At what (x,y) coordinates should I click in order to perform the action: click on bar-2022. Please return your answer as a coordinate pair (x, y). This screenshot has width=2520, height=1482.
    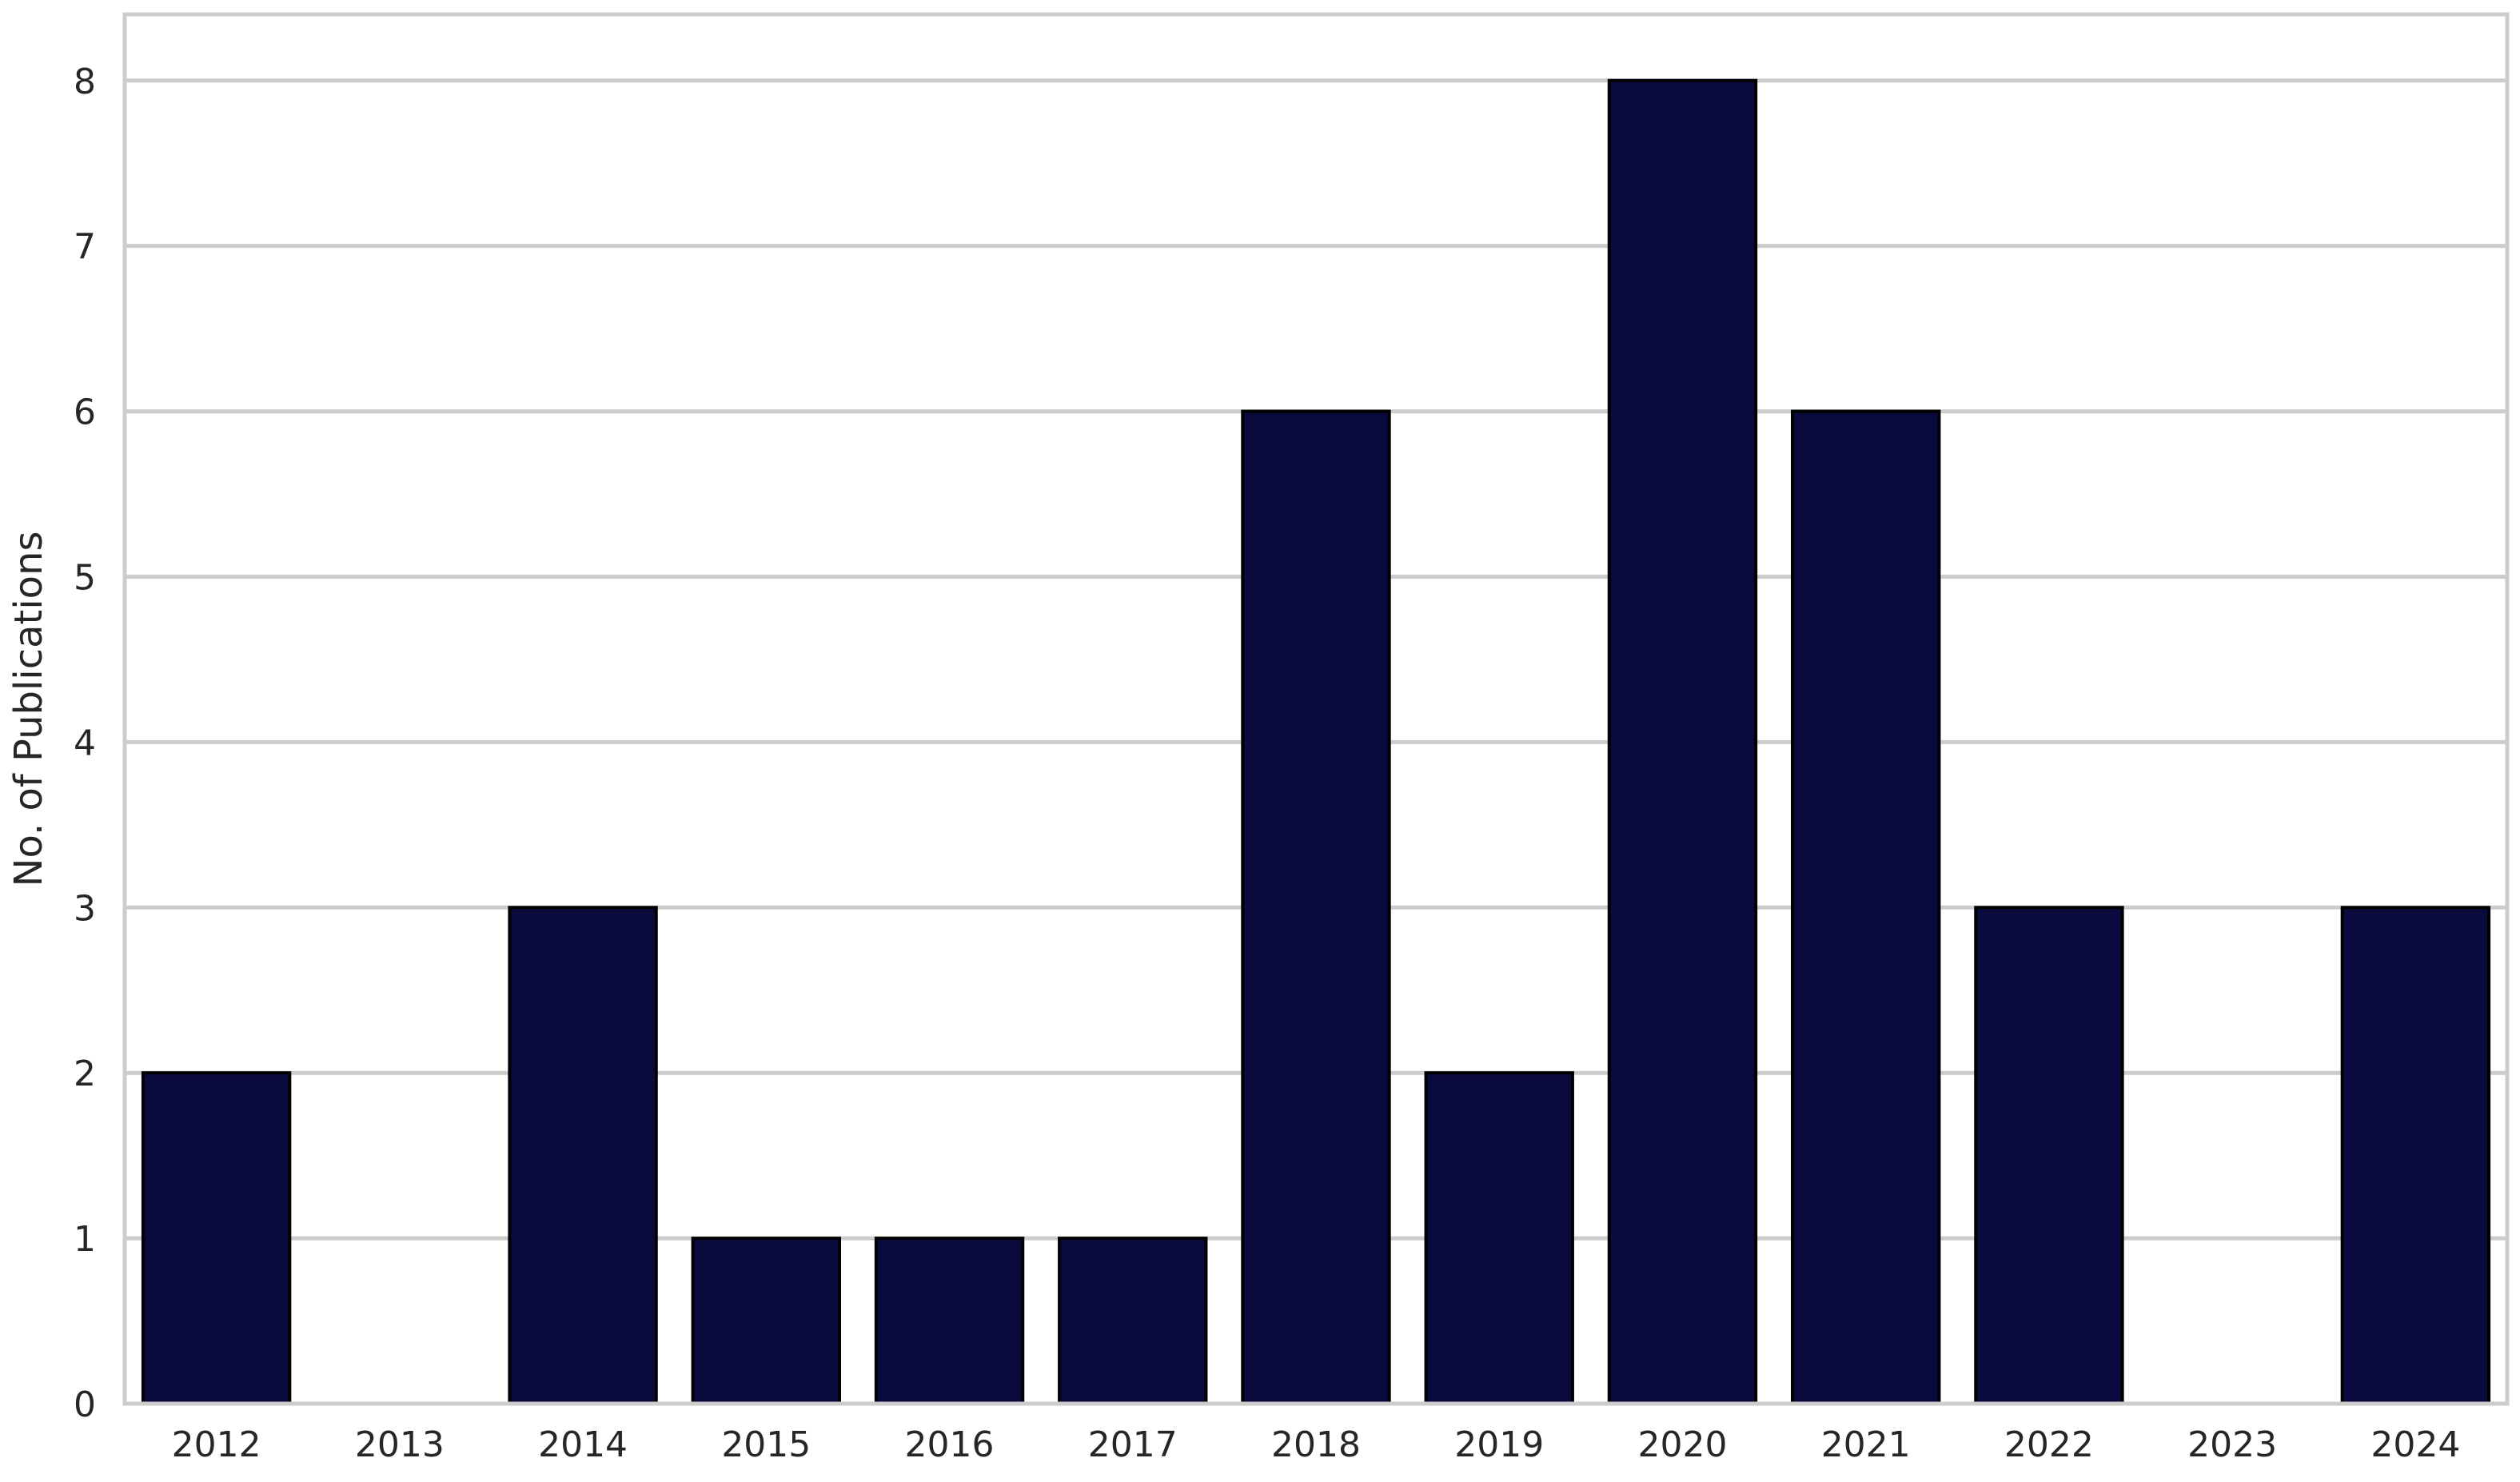
    Looking at the image, I should click on (2049, 1156).